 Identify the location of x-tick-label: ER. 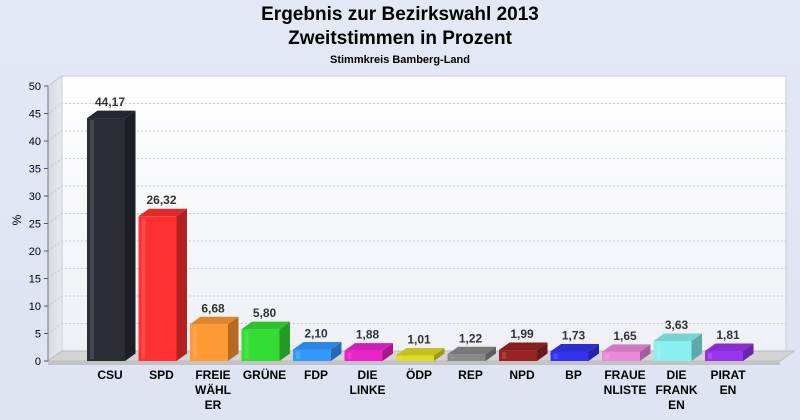
(213, 405).